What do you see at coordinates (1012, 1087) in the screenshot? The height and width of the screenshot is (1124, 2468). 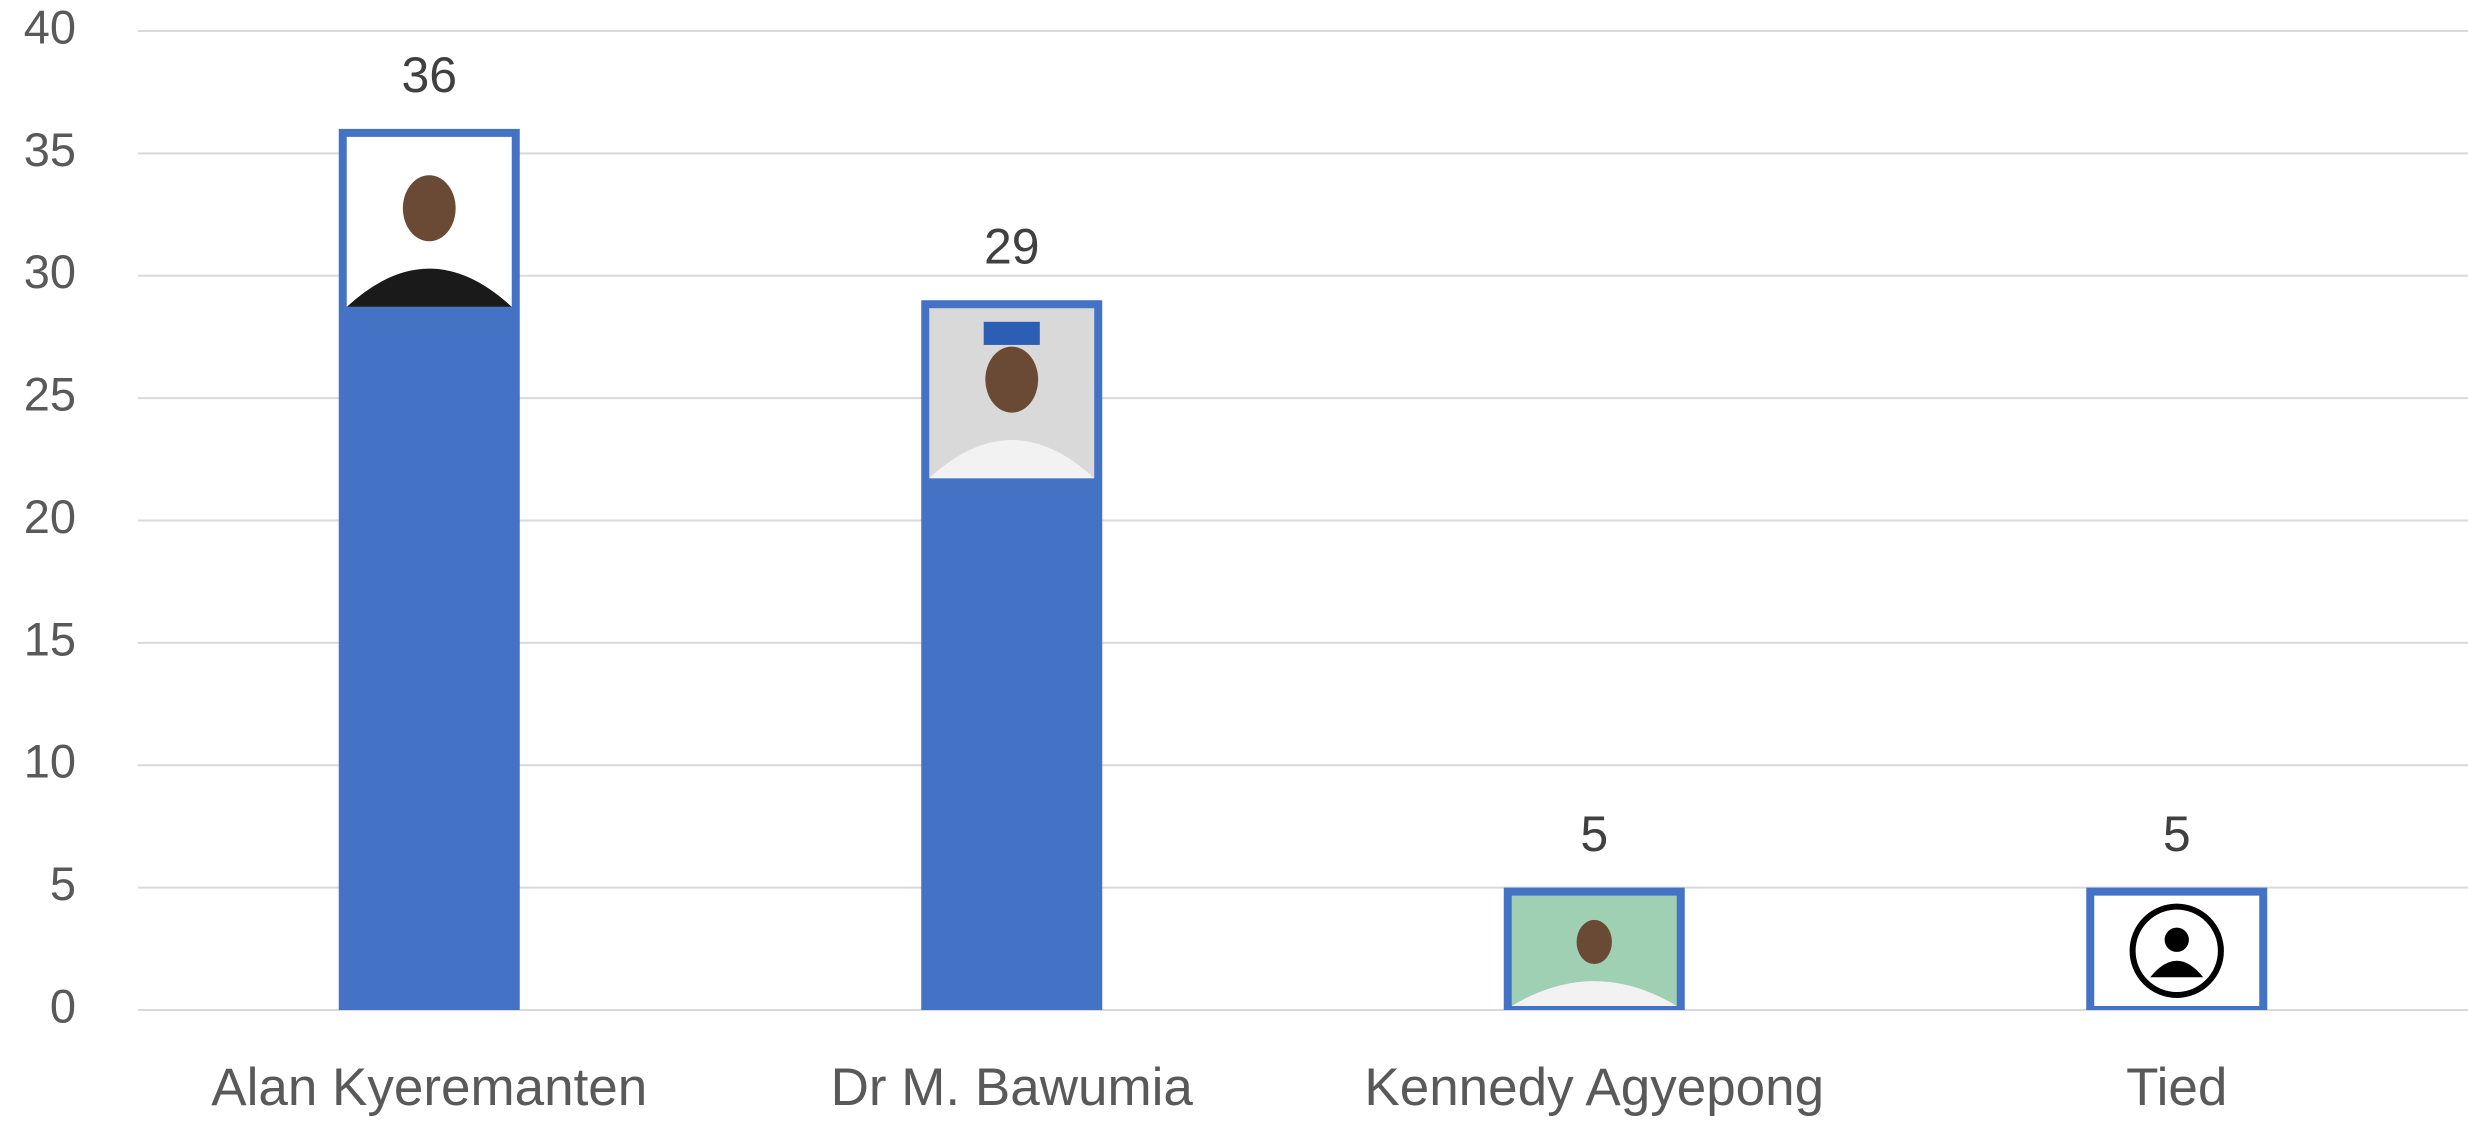 I see `x-tick-label: Dr M. Bawumia` at bounding box center [1012, 1087].